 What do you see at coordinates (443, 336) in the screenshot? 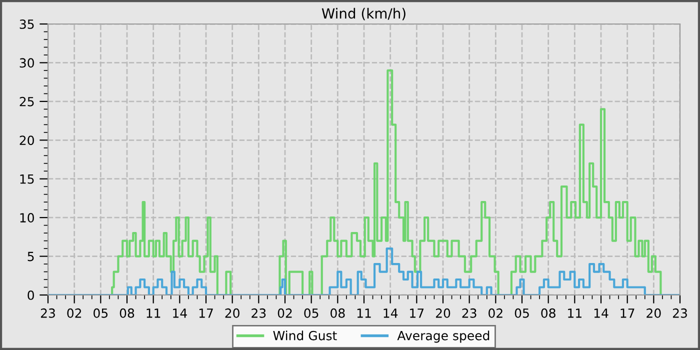
I see `legend-label: Average speed` at bounding box center [443, 336].